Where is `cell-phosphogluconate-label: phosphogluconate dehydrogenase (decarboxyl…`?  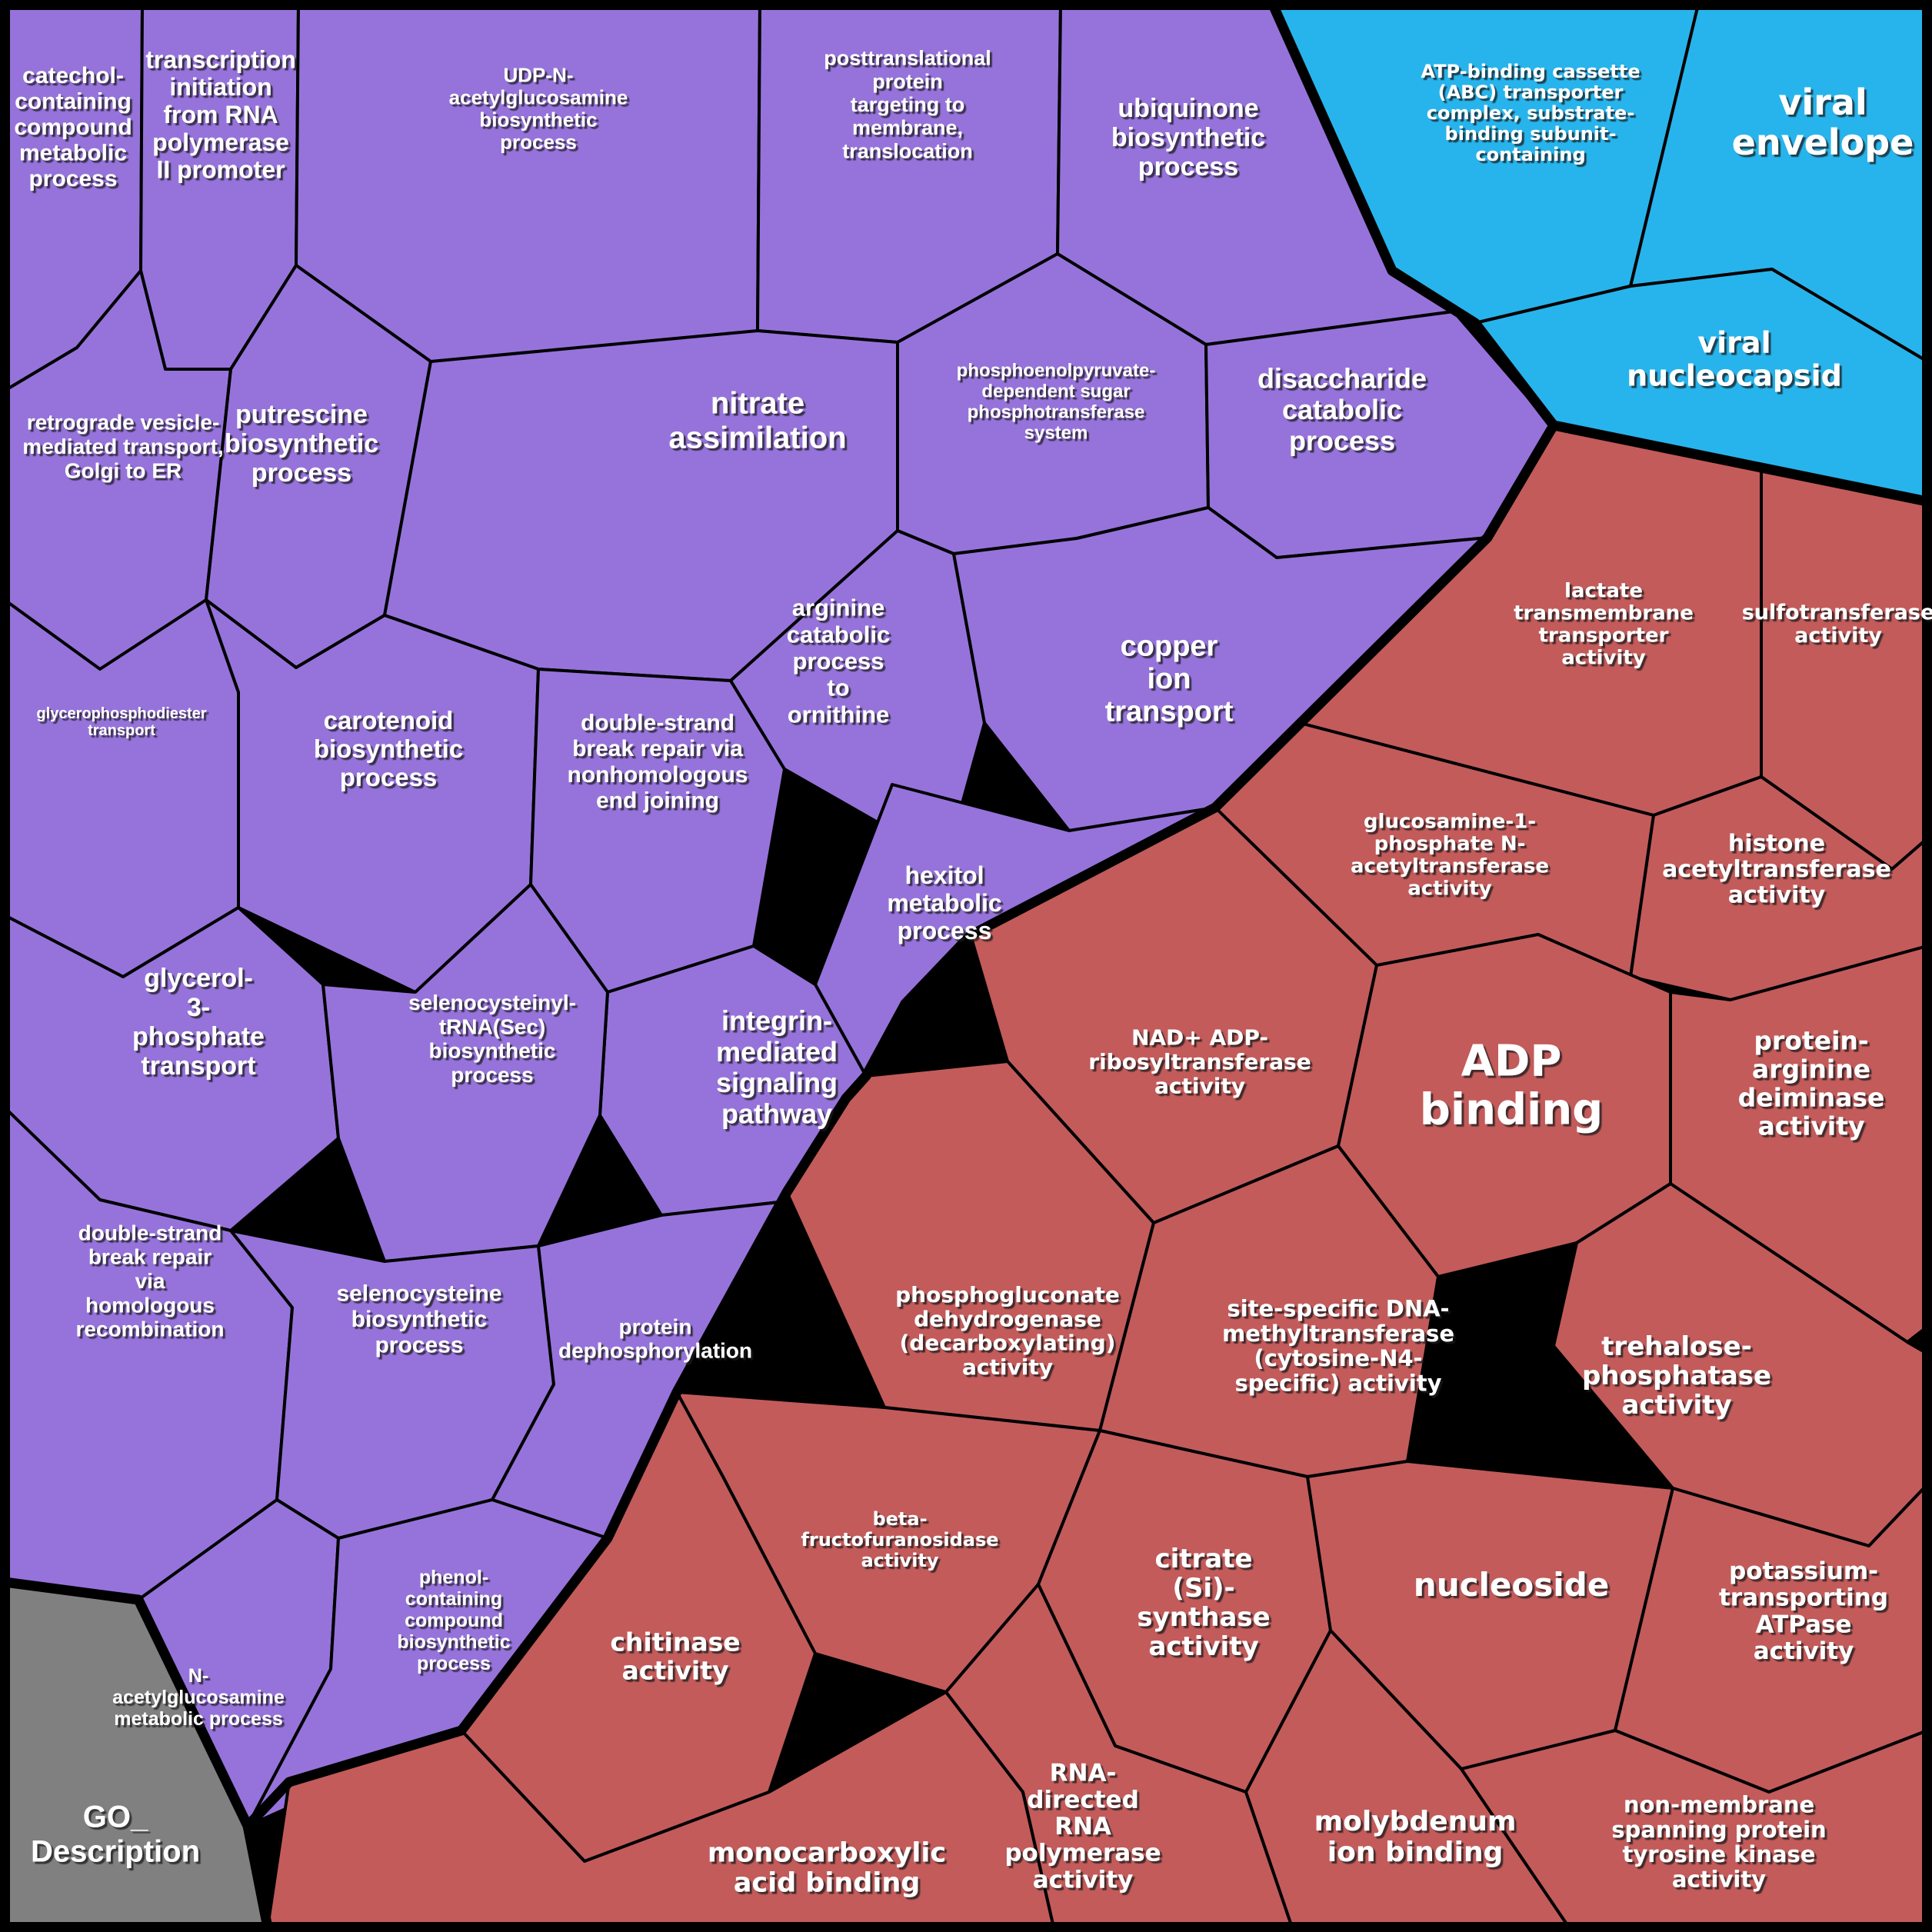 cell-phosphogluconate-label: phosphogluconate dehydrogenase (decarboxyl… is located at coordinates (1007, 1331).